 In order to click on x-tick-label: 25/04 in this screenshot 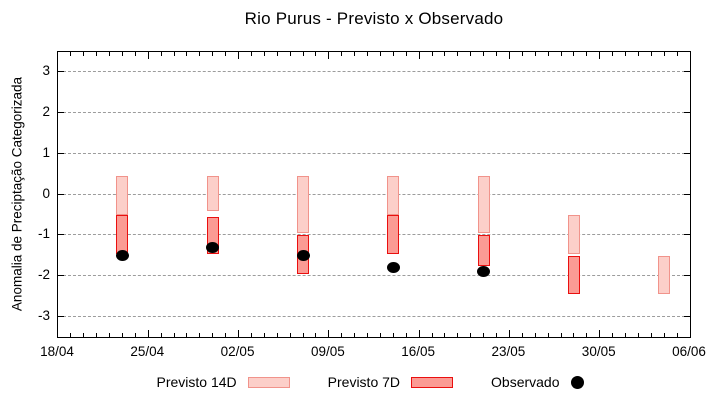, I will do `click(147, 351)`.